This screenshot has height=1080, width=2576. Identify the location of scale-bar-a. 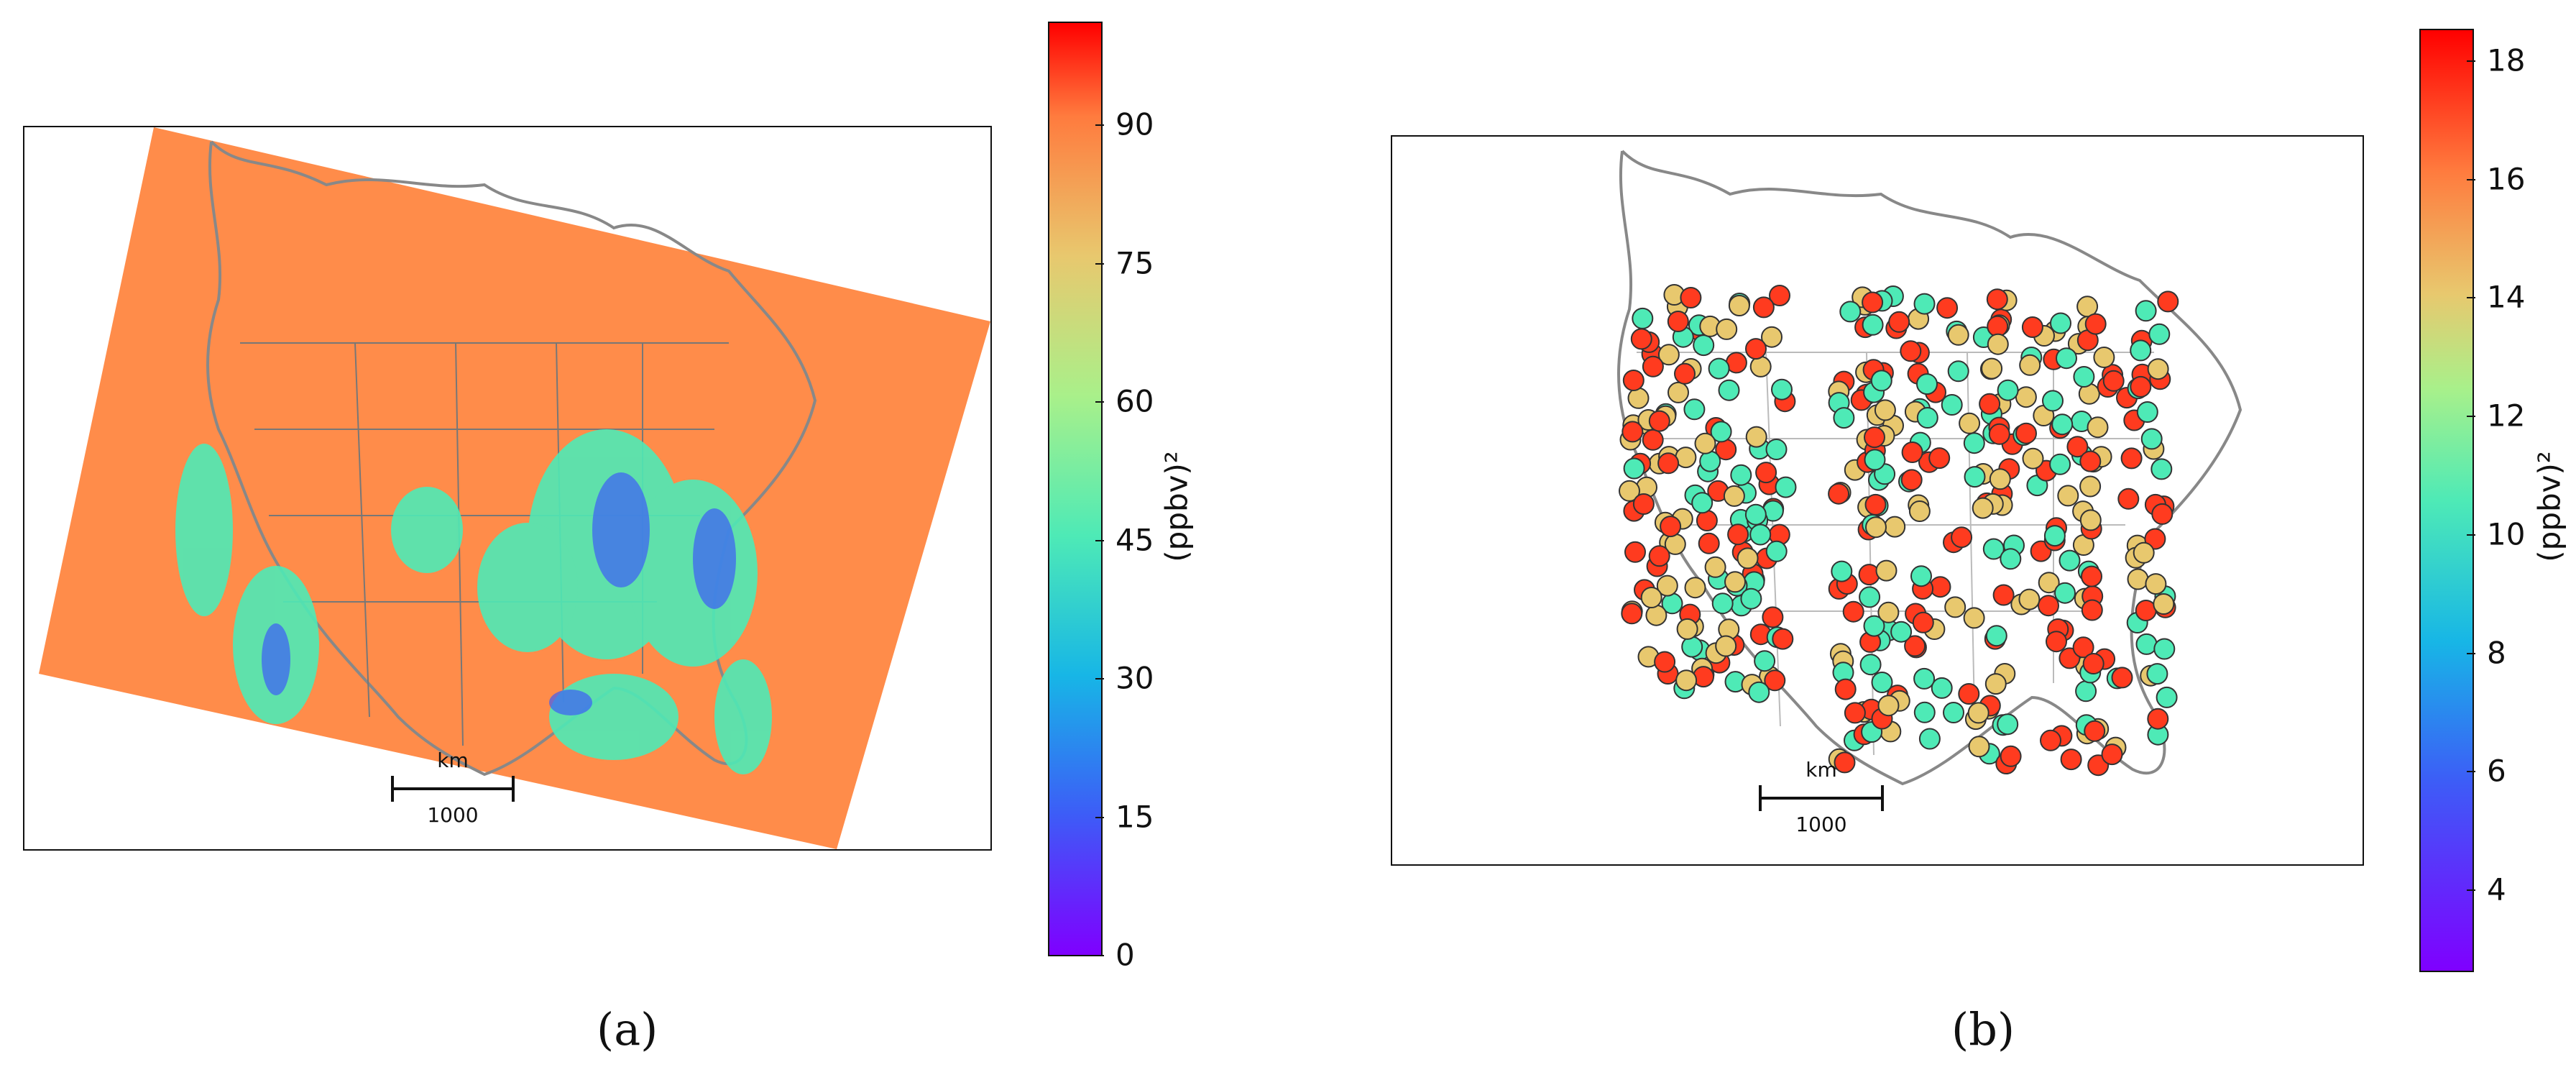
(453, 789).